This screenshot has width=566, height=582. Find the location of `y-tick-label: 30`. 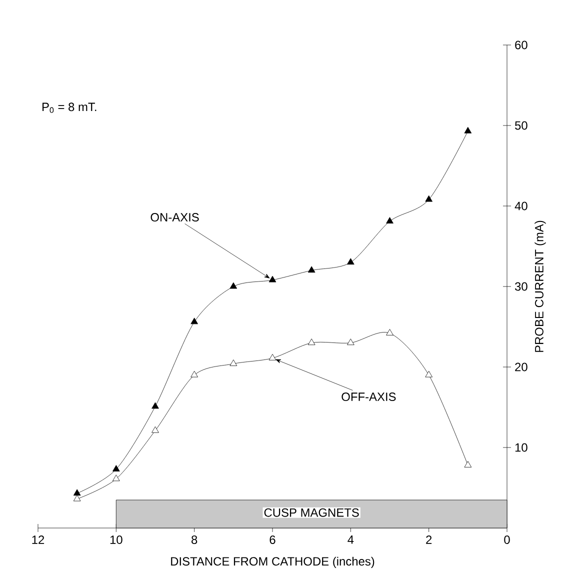

y-tick-label: 30 is located at coordinates (521, 286).